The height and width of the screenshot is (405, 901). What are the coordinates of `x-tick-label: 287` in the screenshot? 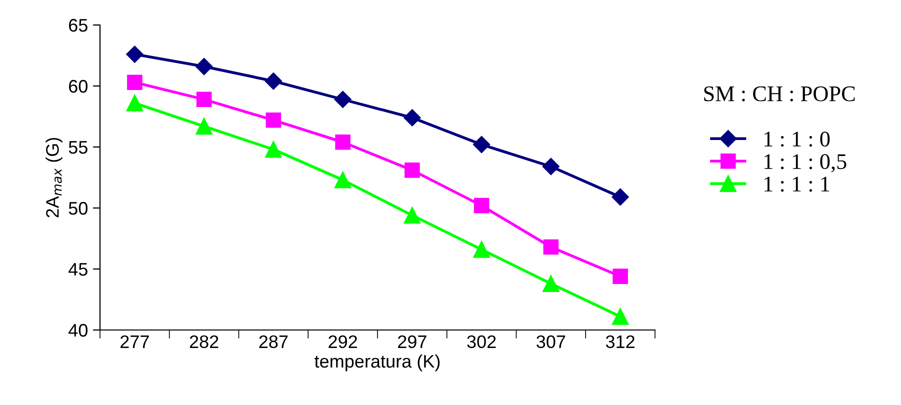 It's located at (273, 341).